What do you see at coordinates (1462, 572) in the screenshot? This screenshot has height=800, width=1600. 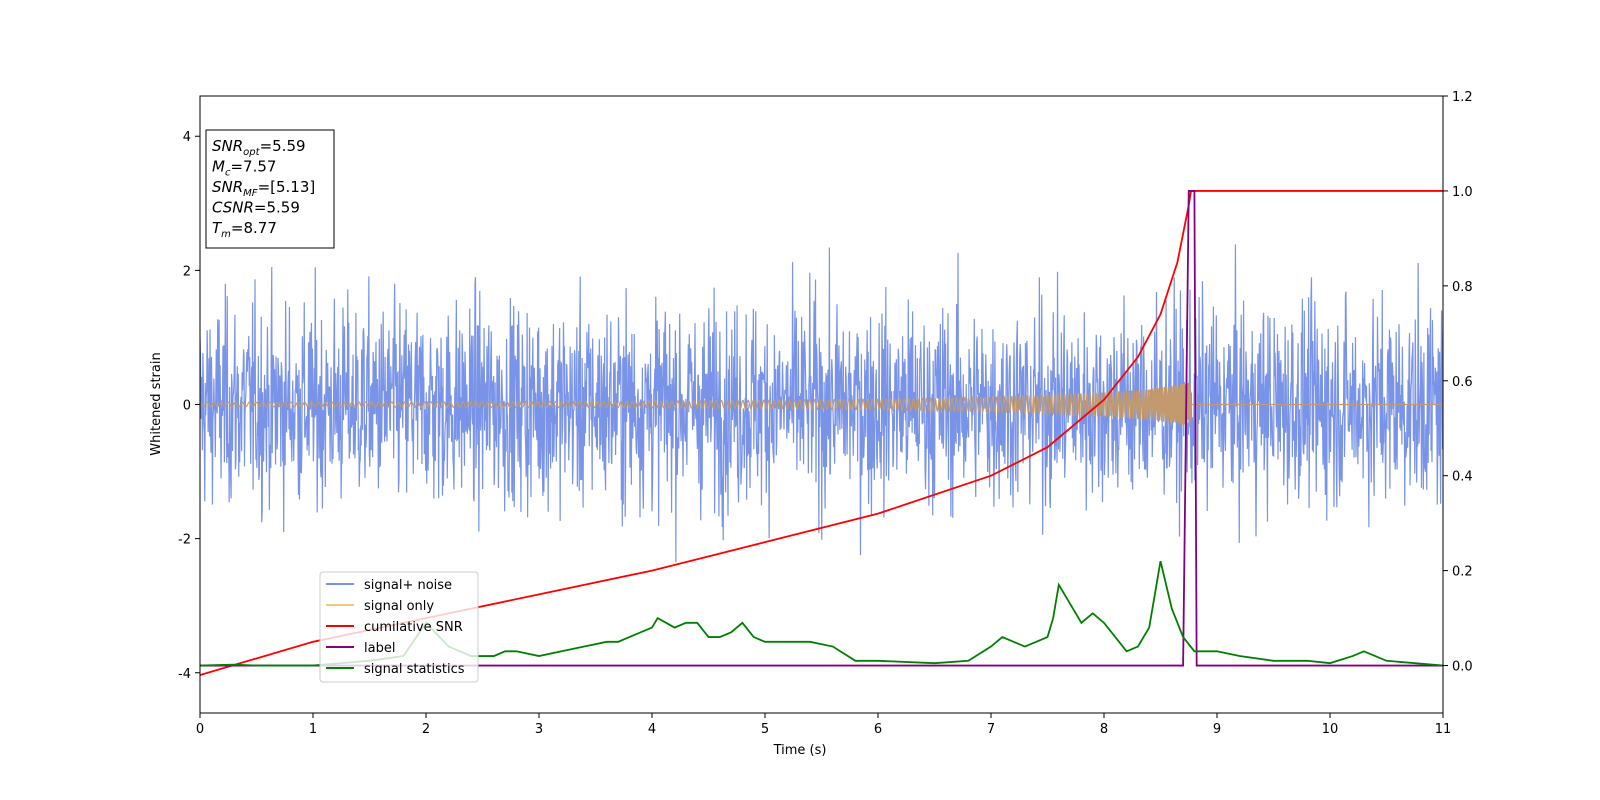 I see `y-right-tick-label: 0.2` at bounding box center [1462, 572].